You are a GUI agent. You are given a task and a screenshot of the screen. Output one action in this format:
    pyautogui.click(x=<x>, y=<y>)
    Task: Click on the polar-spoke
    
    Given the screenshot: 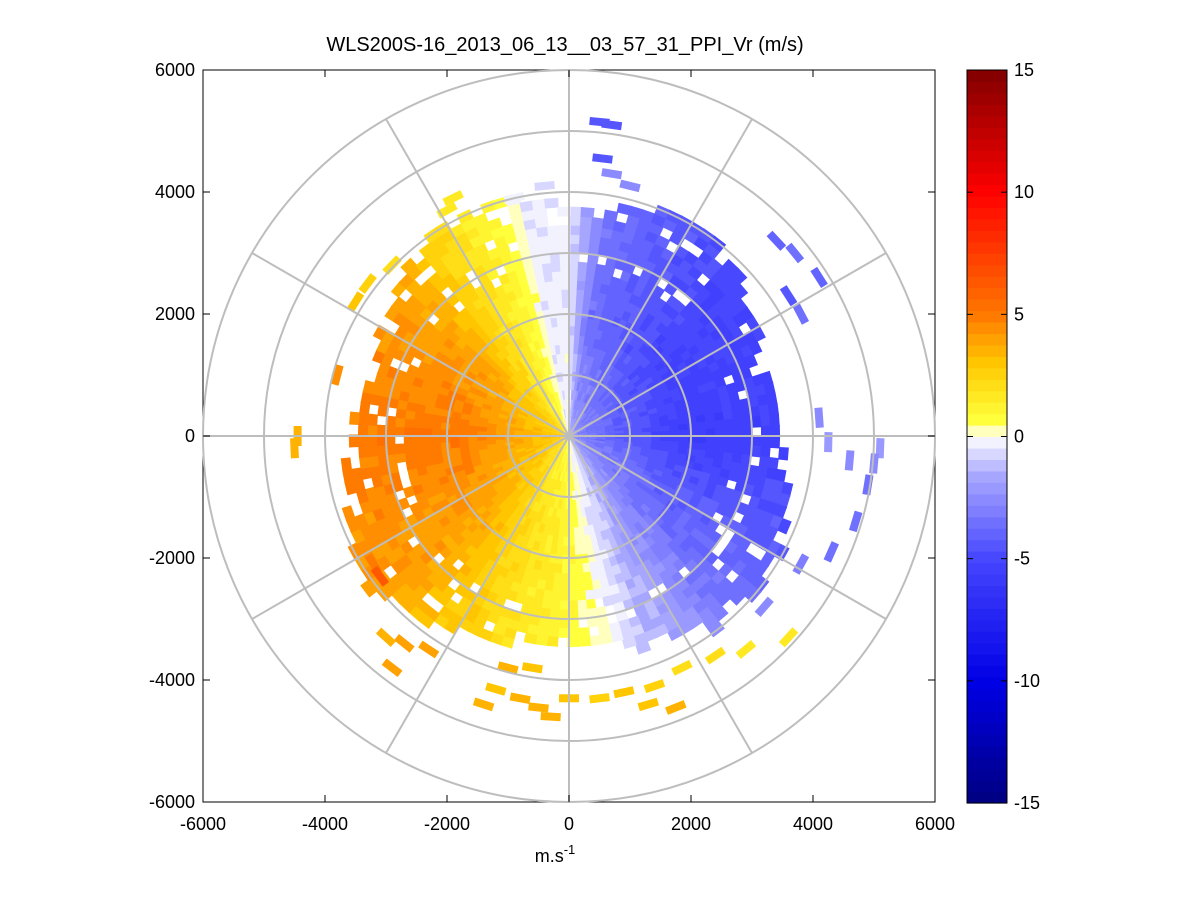 What is the action you would take?
    pyautogui.click(x=477, y=277)
    